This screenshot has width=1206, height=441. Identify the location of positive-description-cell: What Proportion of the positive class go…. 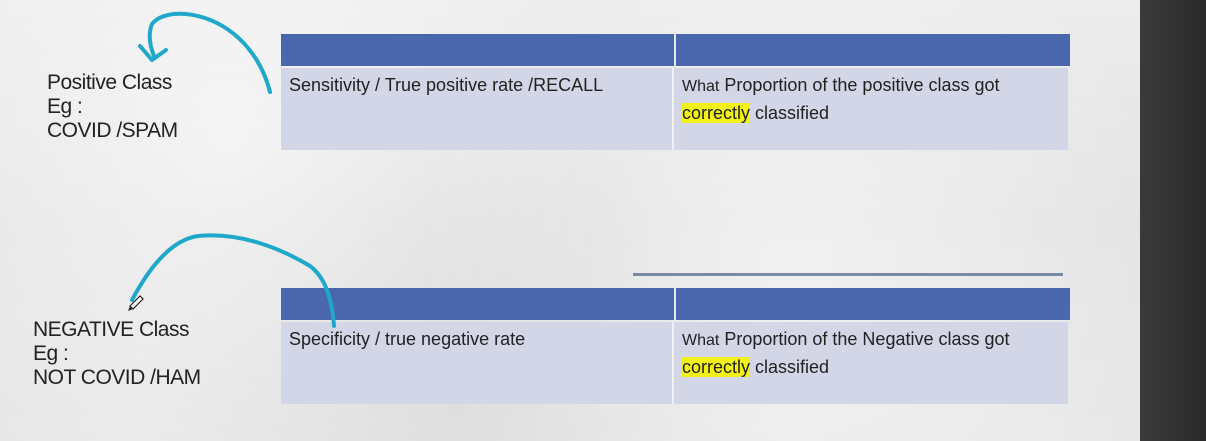
(871, 109).